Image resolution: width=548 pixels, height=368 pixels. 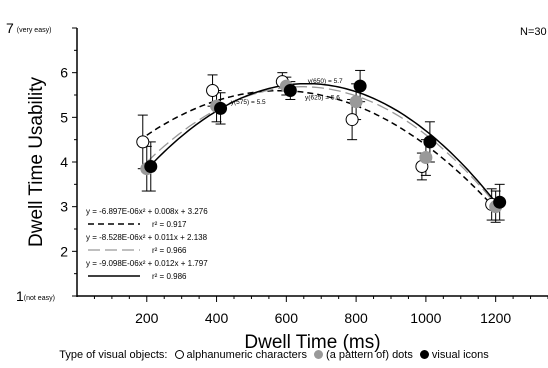 What do you see at coordinates (460, 355) in the screenshot?
I see `legend-item-icons: visual icons` at bounding box center [460, 355].